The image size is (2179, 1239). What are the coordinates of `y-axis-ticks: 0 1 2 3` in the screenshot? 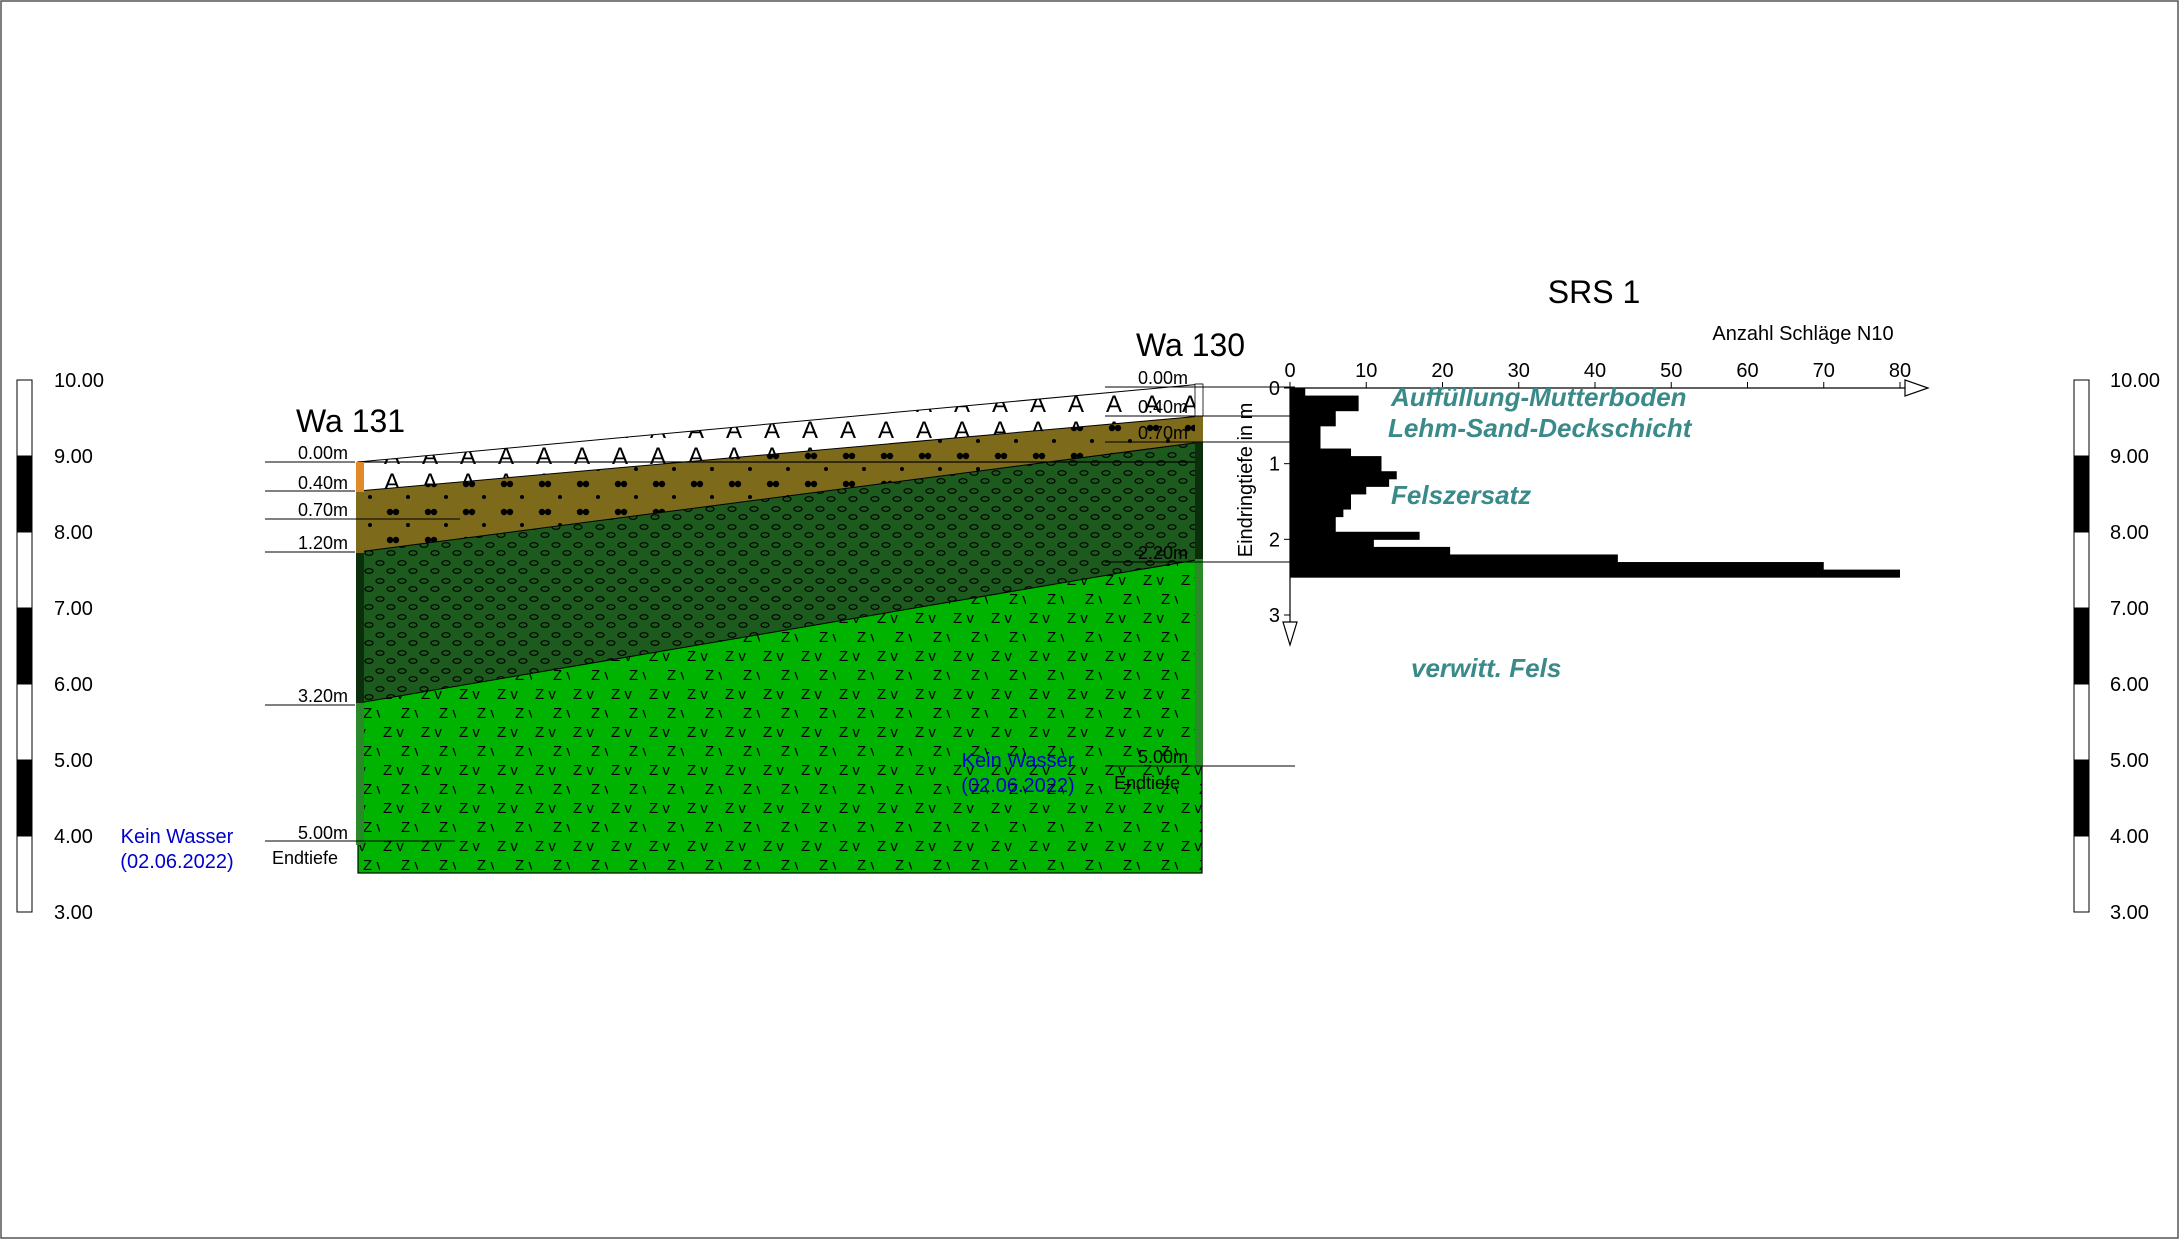 It's located at (1279, 502).